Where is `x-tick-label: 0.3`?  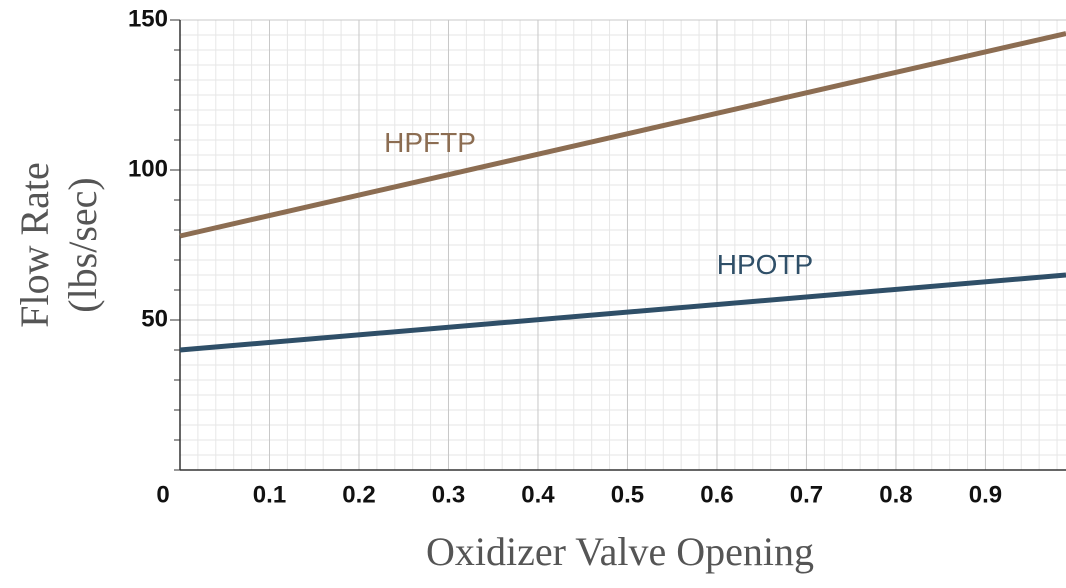
x-tick-label: 0.3 is located at coordinates (448, 494).